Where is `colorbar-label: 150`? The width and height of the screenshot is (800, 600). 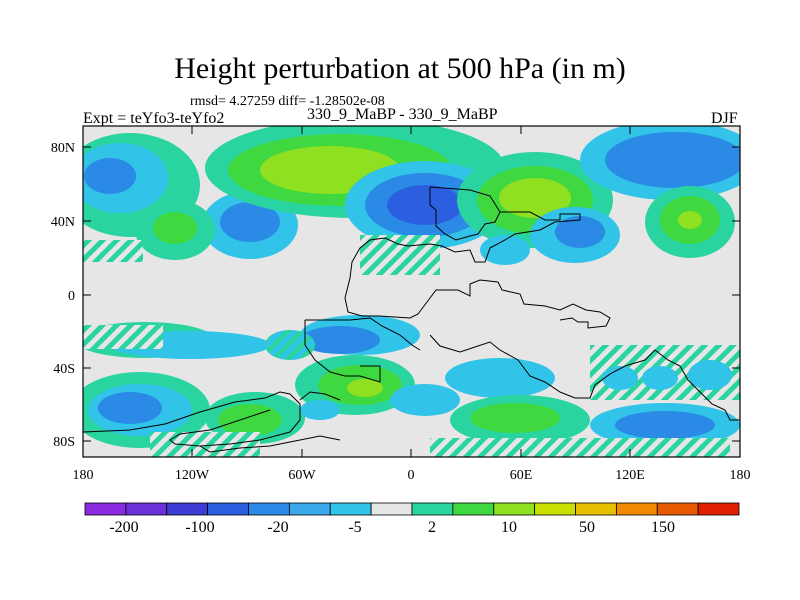
colorbar-label: 150 is located at coordinates (663, 527).